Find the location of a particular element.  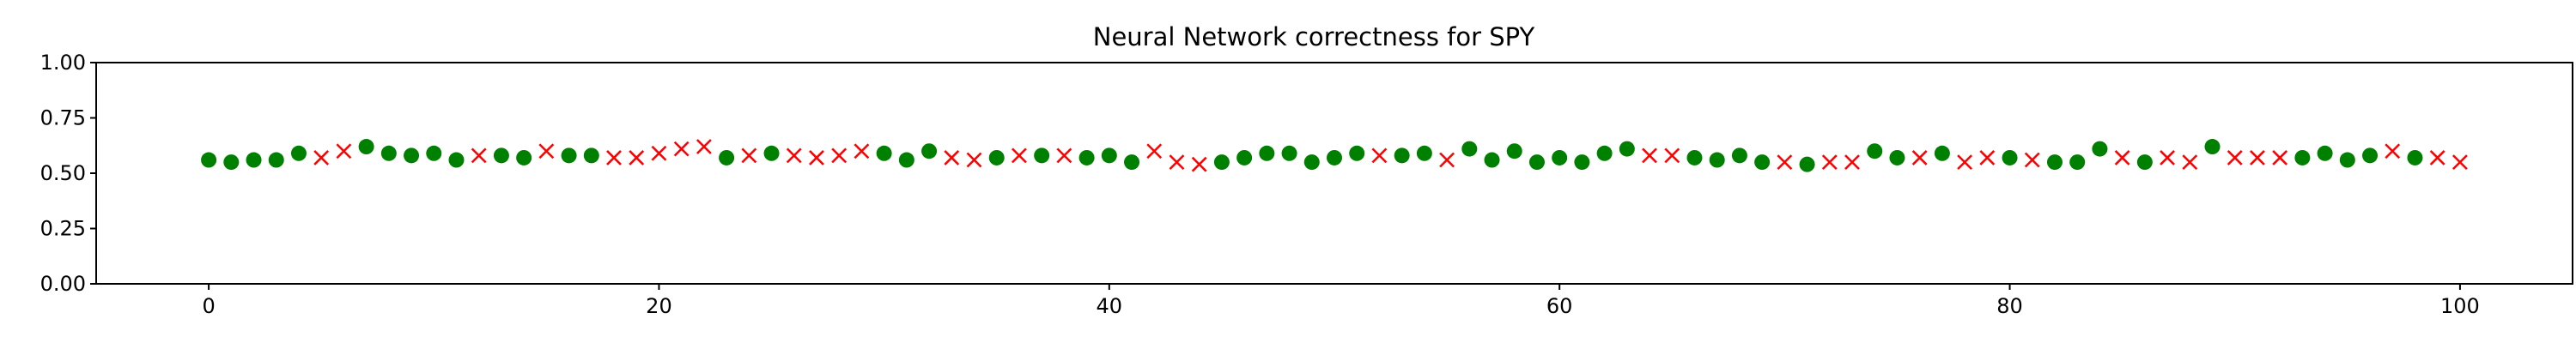

x-tick-label: 60 is located at coordinates (1559, 306).